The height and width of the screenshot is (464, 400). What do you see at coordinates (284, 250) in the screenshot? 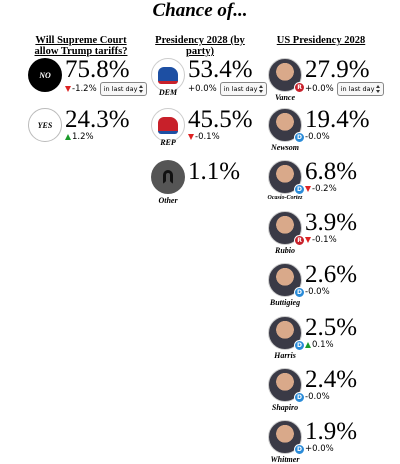
I see `candidate-name: Rubio` at bounding box center [284, 250].